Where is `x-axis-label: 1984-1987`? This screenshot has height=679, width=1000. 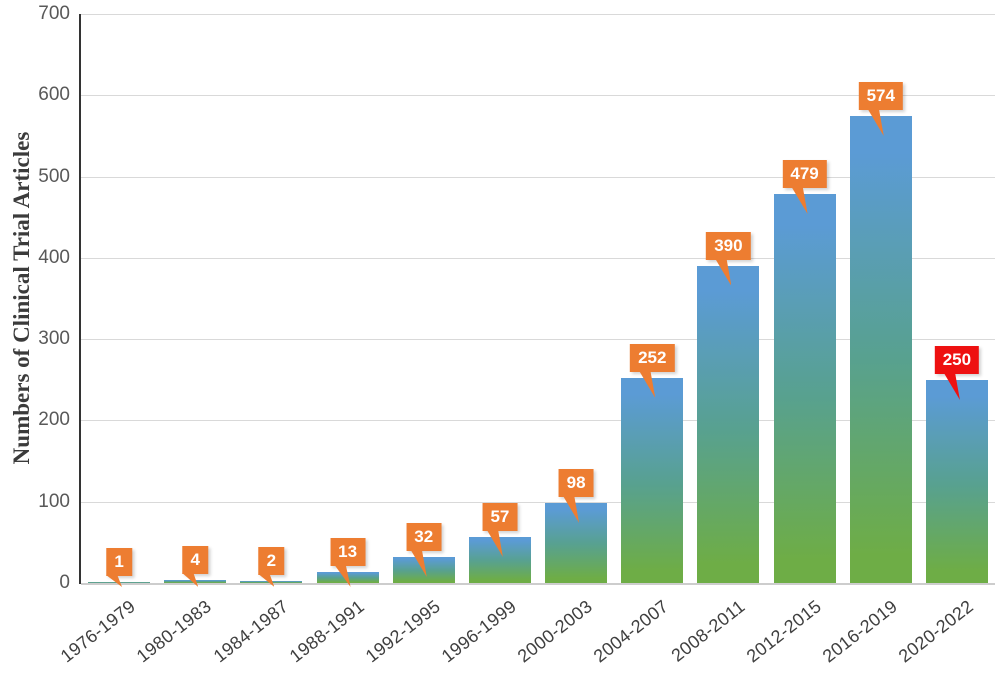 x-axis-label: 1984-1987 is located at coordinates (250, 631).